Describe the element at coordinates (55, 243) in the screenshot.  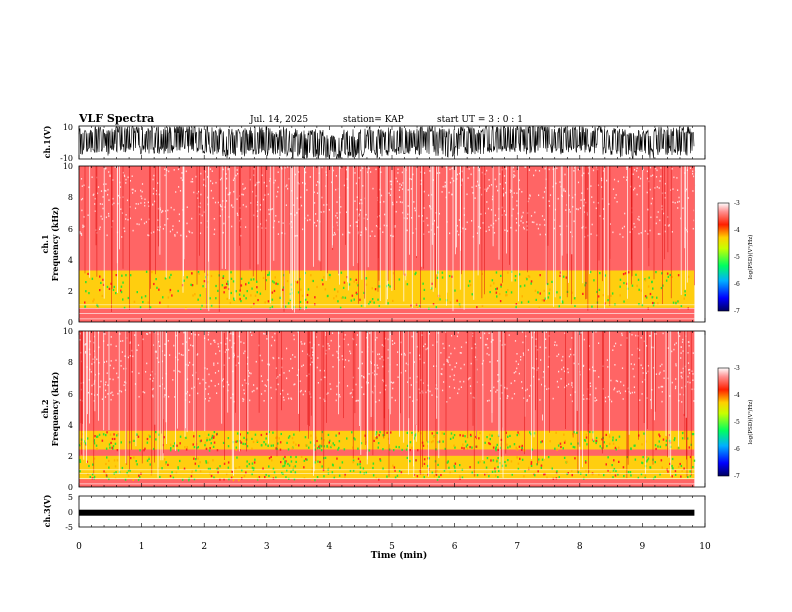
I see `ch1-spectrogram-ylabel-frequency: Frequency (kHz)` at that location.